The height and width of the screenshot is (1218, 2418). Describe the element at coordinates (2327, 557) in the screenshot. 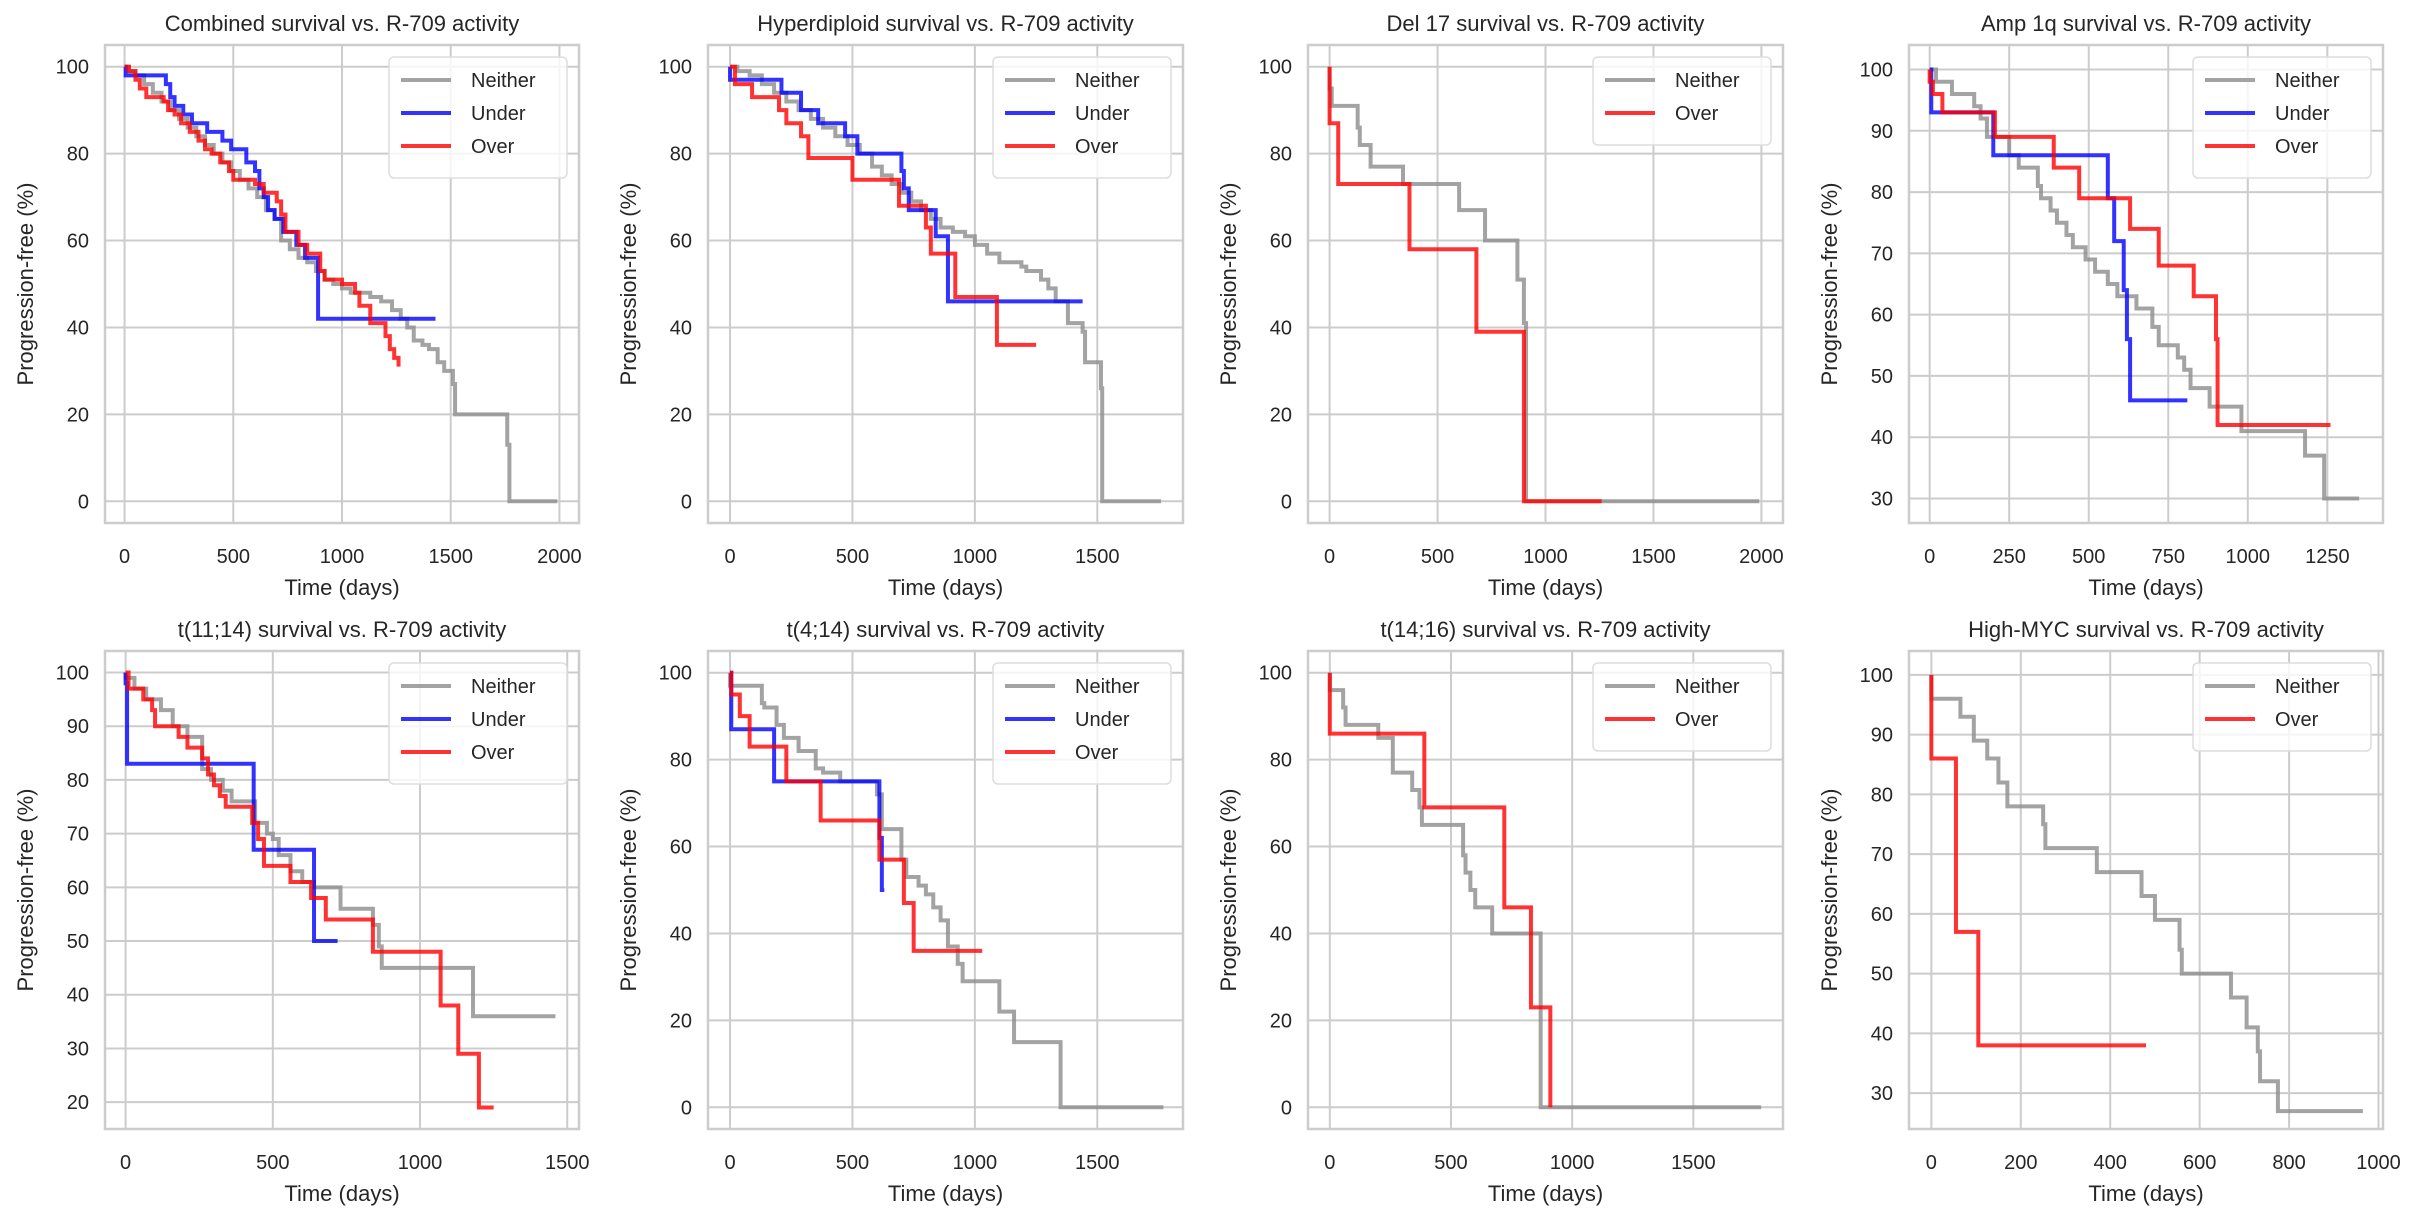

I see `x-tick-label: 1250` at that location.